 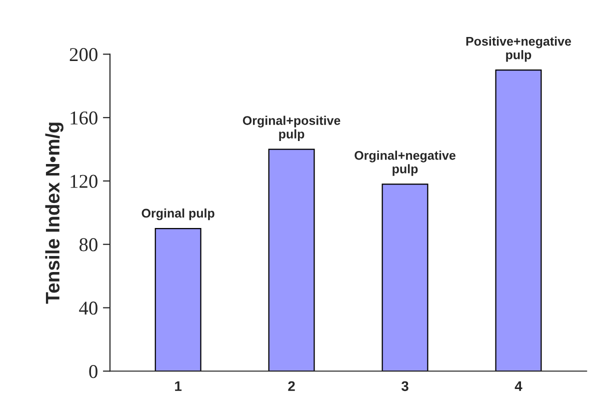 What do you see at coordinates (519, 49) in the screenshot?
I see `annotation: Positive+negative pulp` at bounding box center [519, 49].